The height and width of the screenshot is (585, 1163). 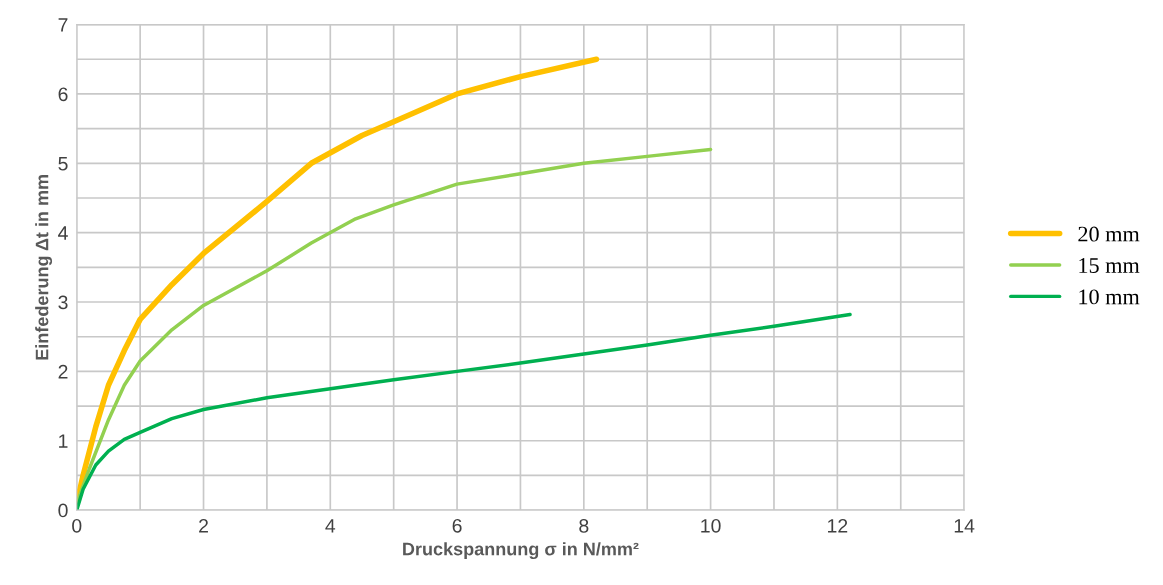 What do you see at coordinates (77, 525) in the screenshot?
I see `x-tick-label: 0` at bounding box center [77, 525].